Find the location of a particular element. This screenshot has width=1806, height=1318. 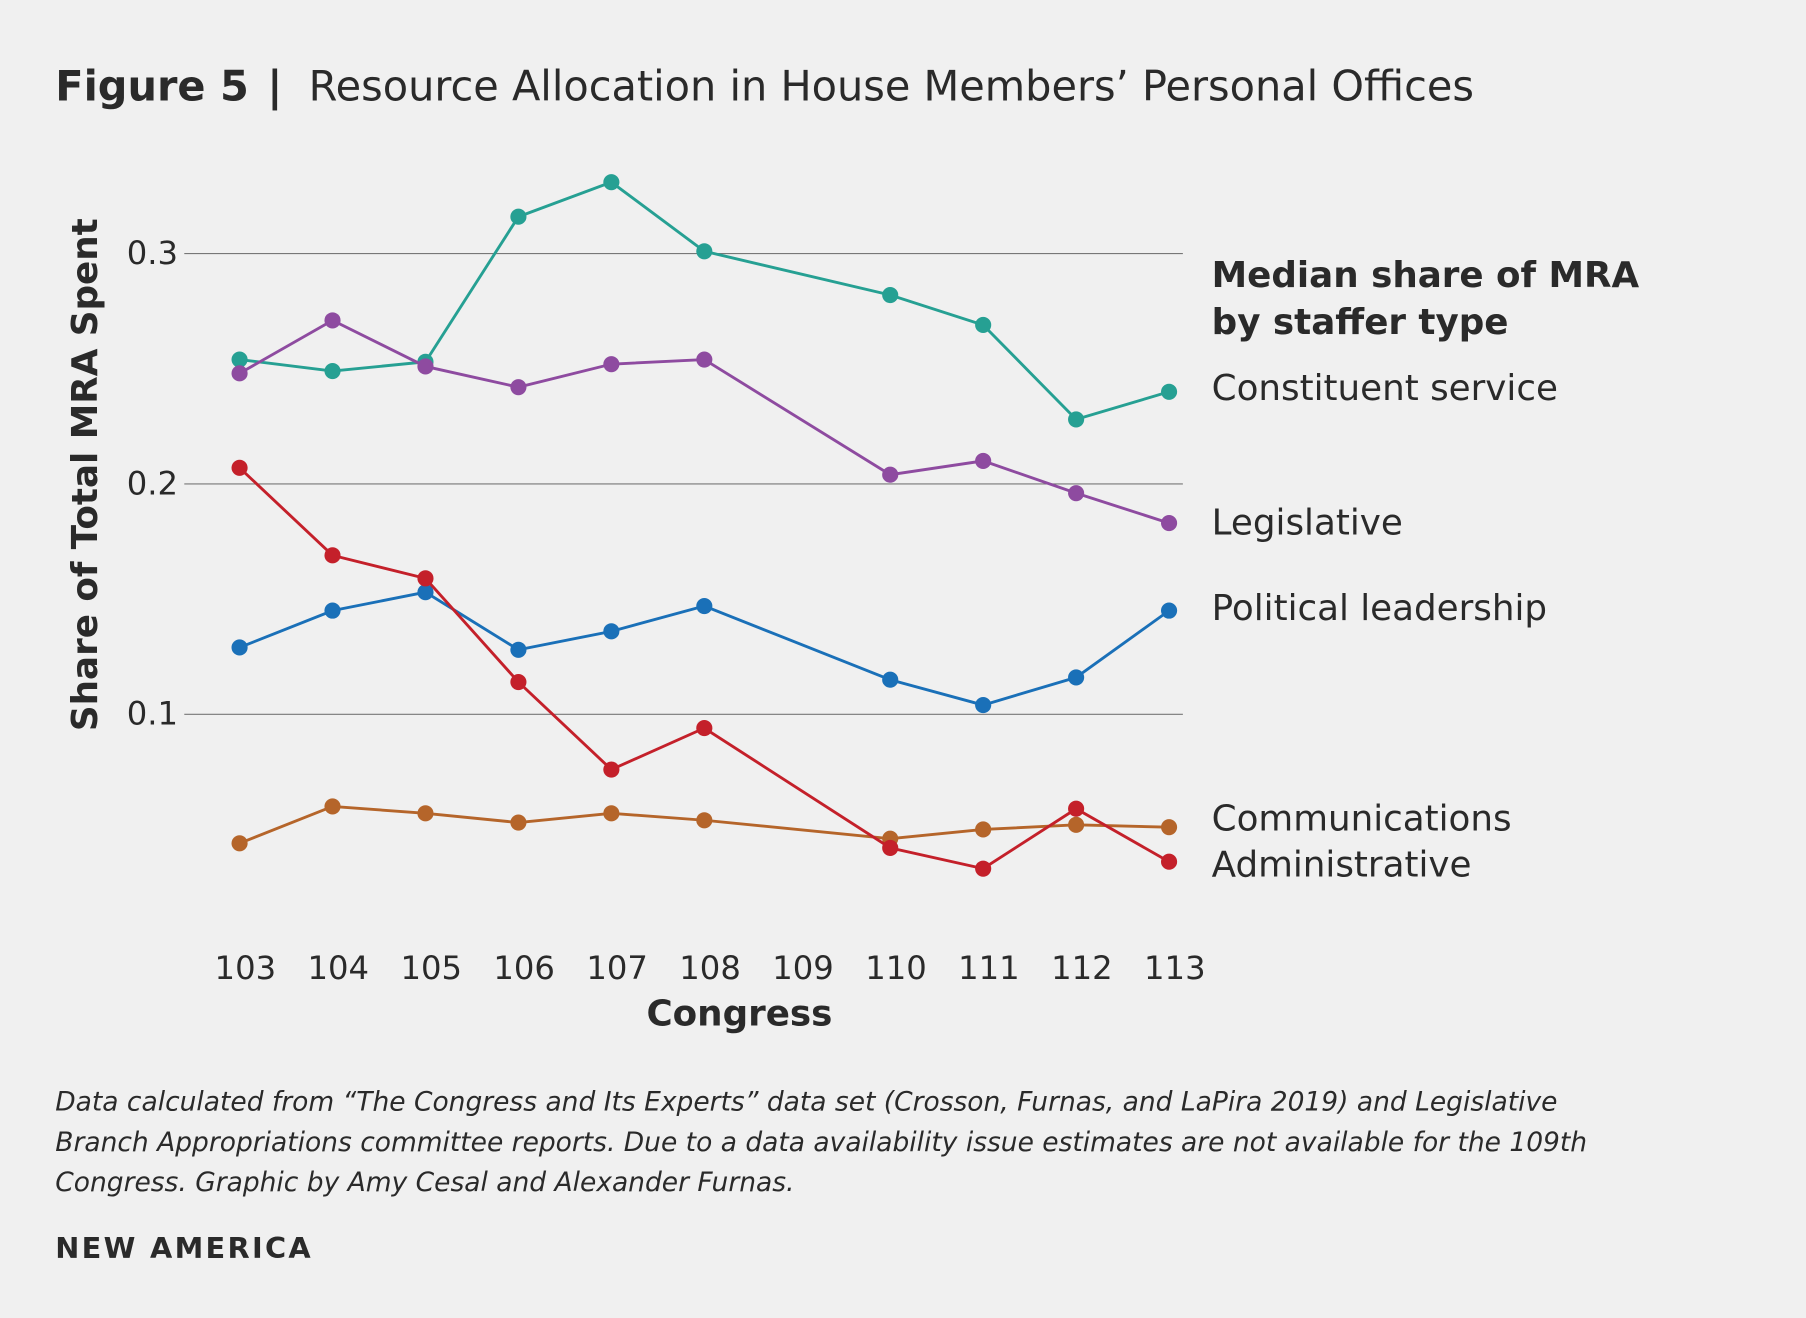

brand-logo: NEW AMERICA is located at coordinates (184, 1248).